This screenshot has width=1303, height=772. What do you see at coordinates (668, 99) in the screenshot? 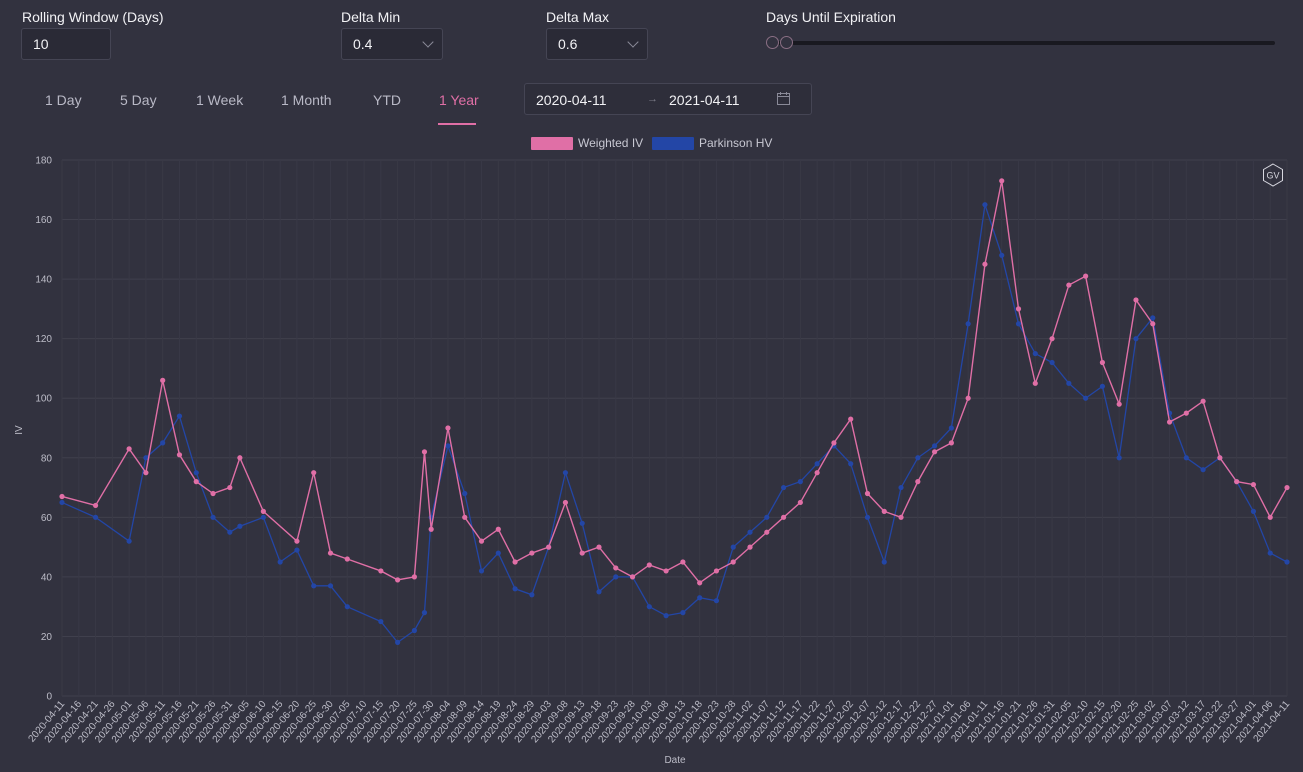
I see `date-range-picker: 2020-04-11 → 2021-04-11` at bounding box center [668, 99].